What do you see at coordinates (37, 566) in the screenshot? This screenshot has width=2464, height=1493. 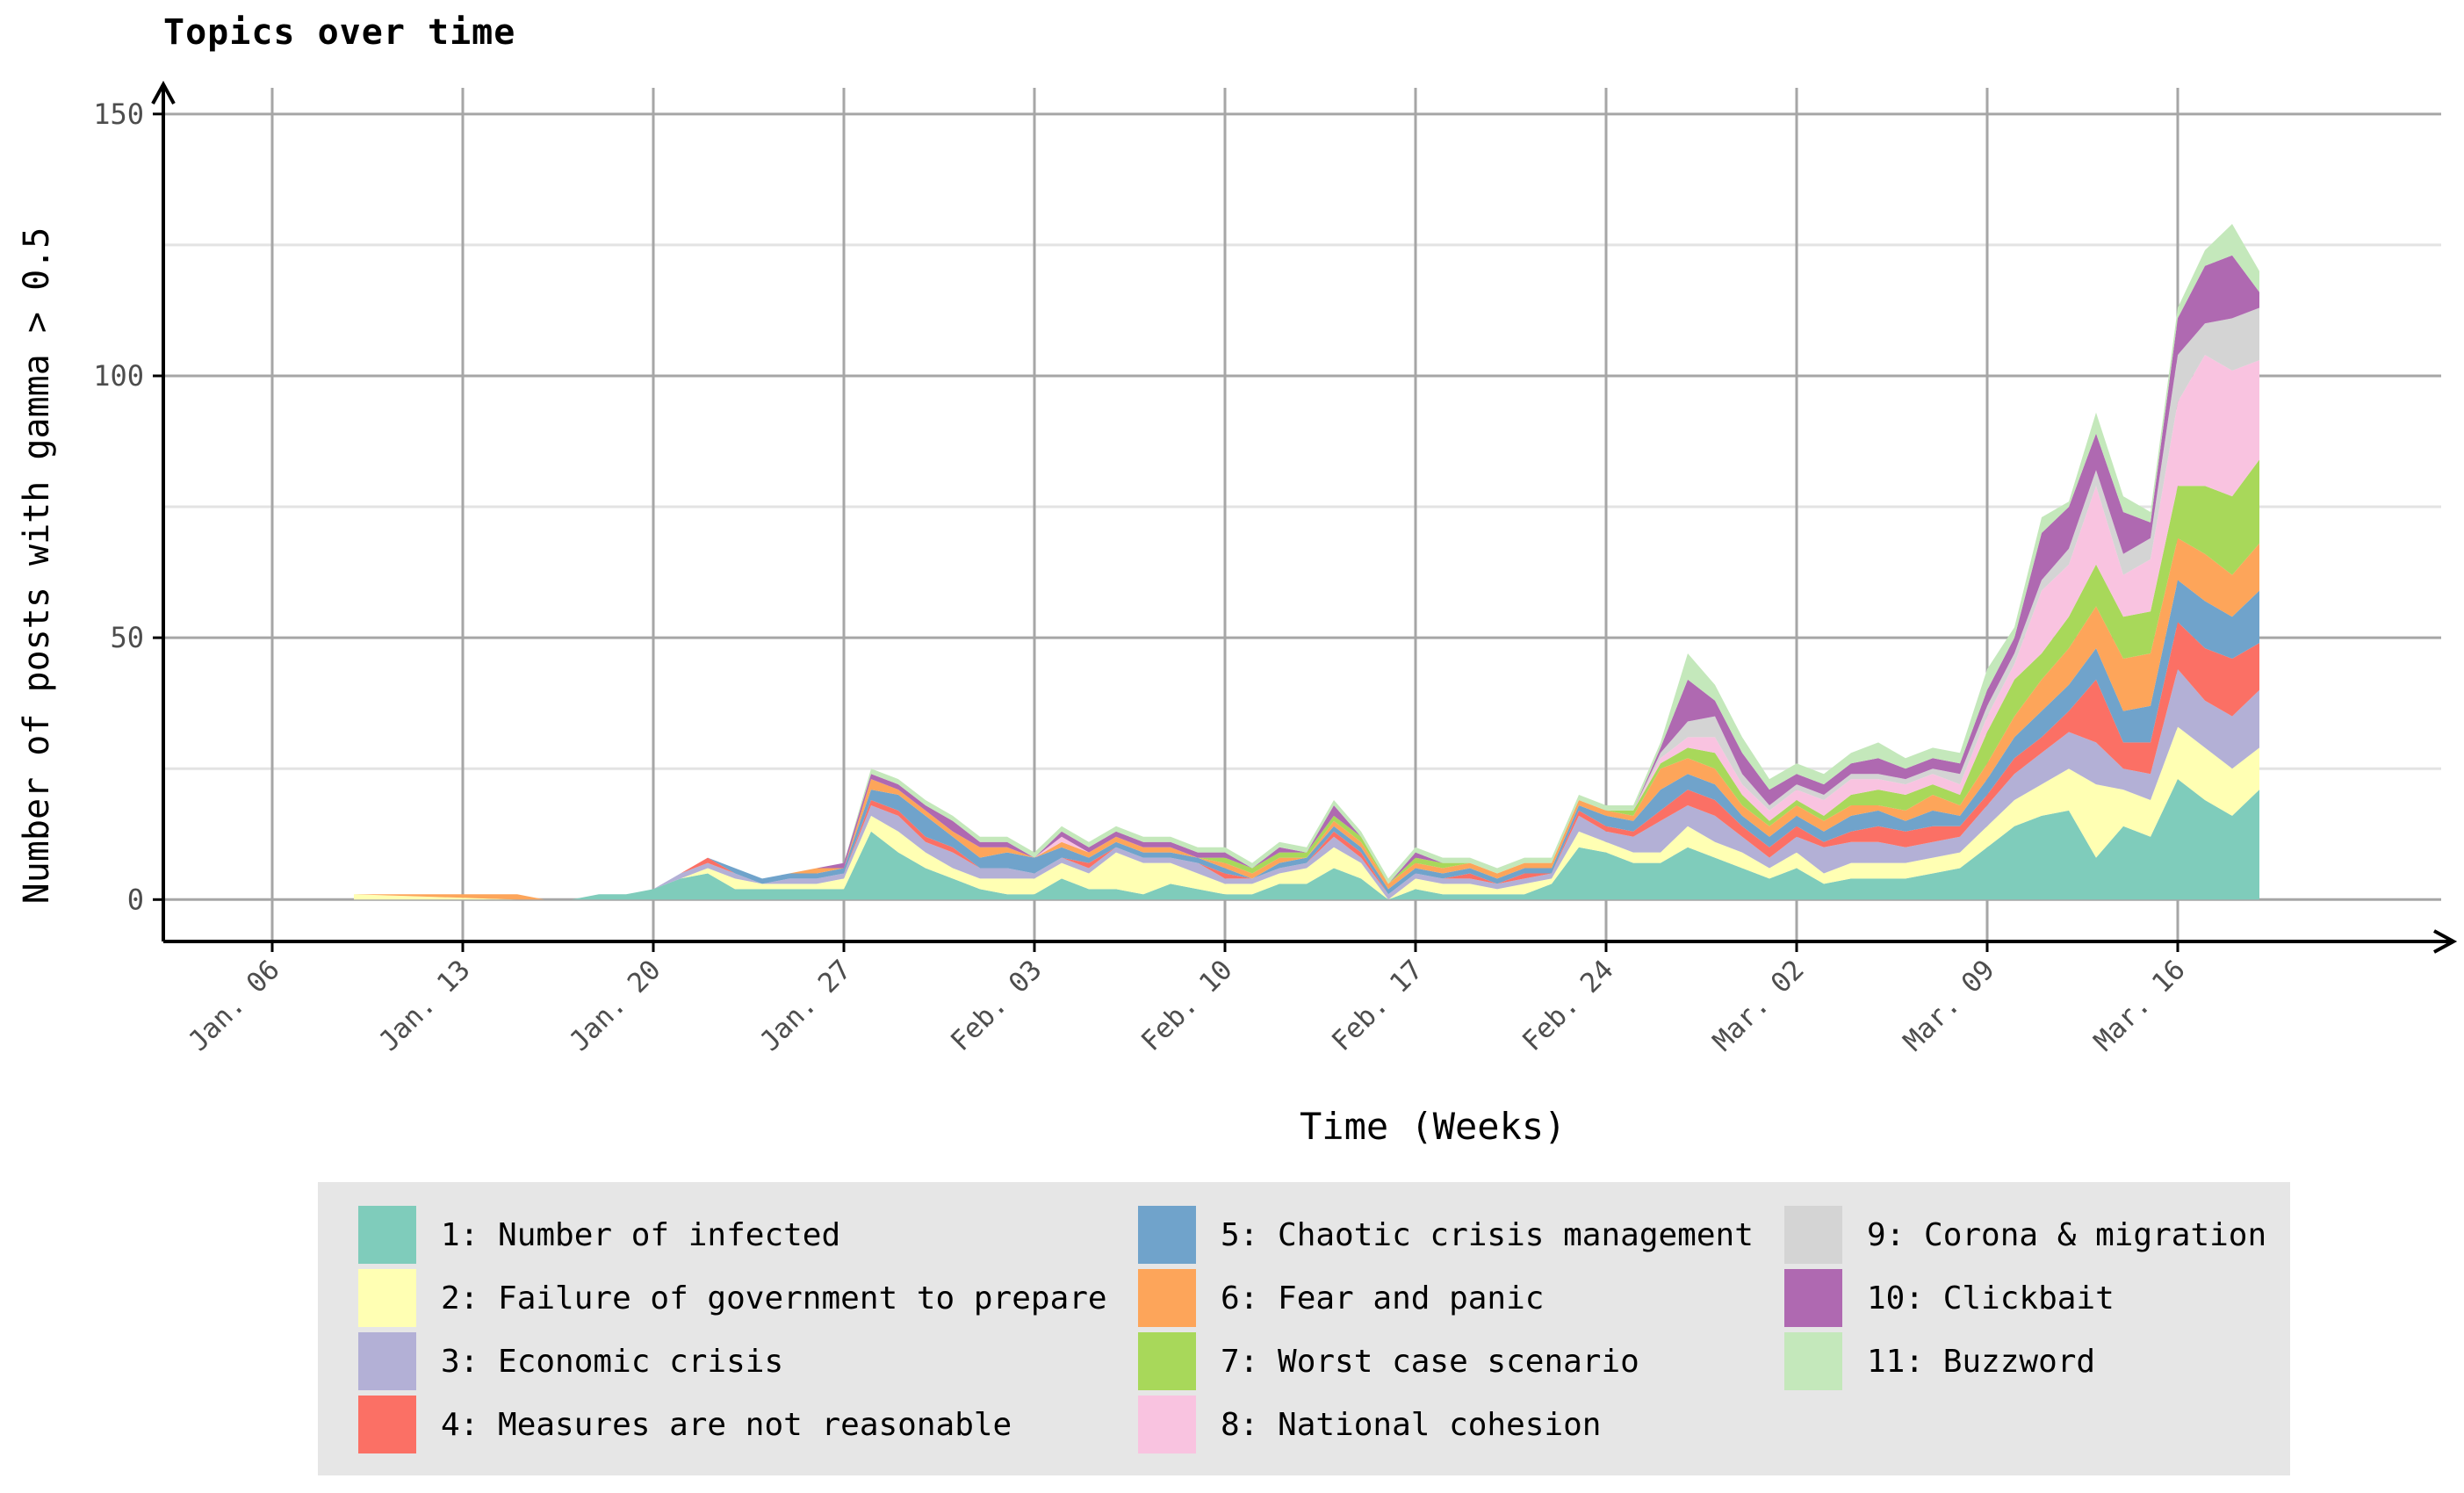 I see `y-axis-label: Number of posts with gamma > 0.5` at bounding box center [37, 566].